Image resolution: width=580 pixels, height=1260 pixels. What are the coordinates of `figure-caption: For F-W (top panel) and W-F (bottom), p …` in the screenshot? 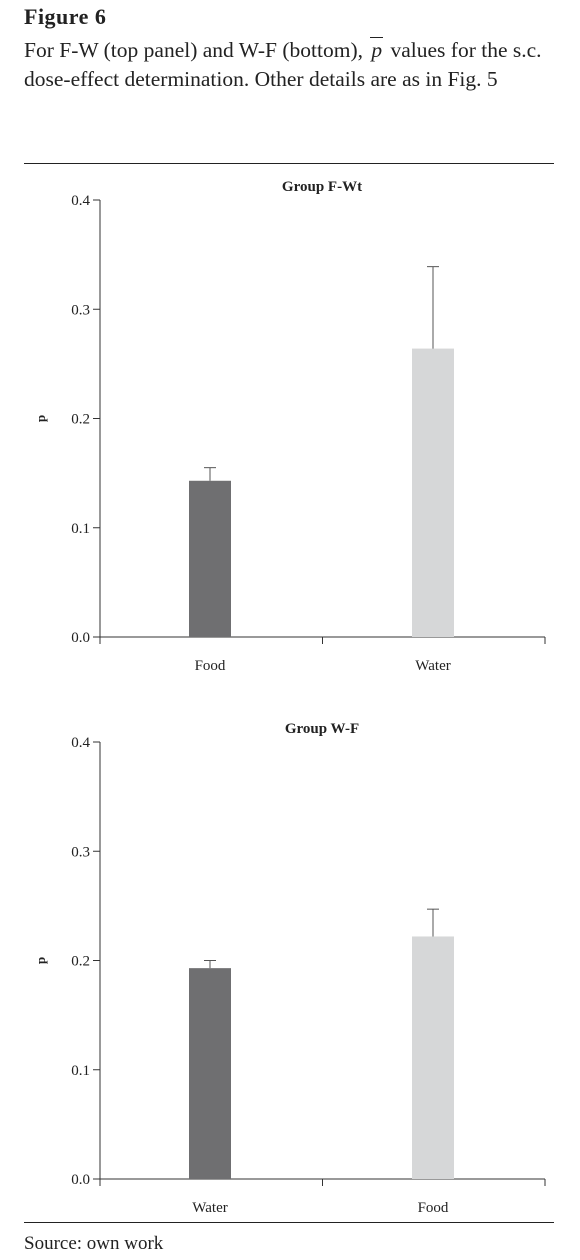 It's located at (294, 65).